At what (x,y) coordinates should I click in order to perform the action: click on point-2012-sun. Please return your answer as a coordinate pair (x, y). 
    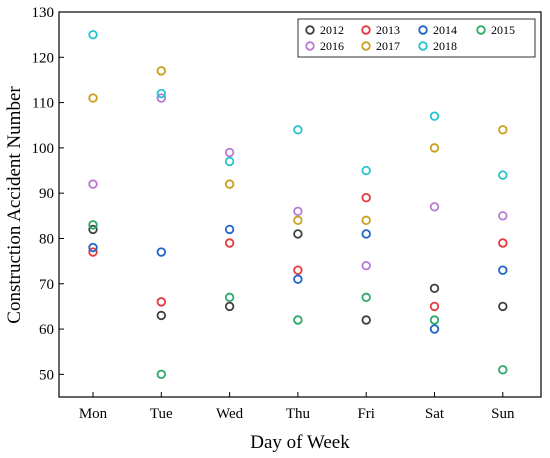
    Looking at the image, I should click on (503, 306).